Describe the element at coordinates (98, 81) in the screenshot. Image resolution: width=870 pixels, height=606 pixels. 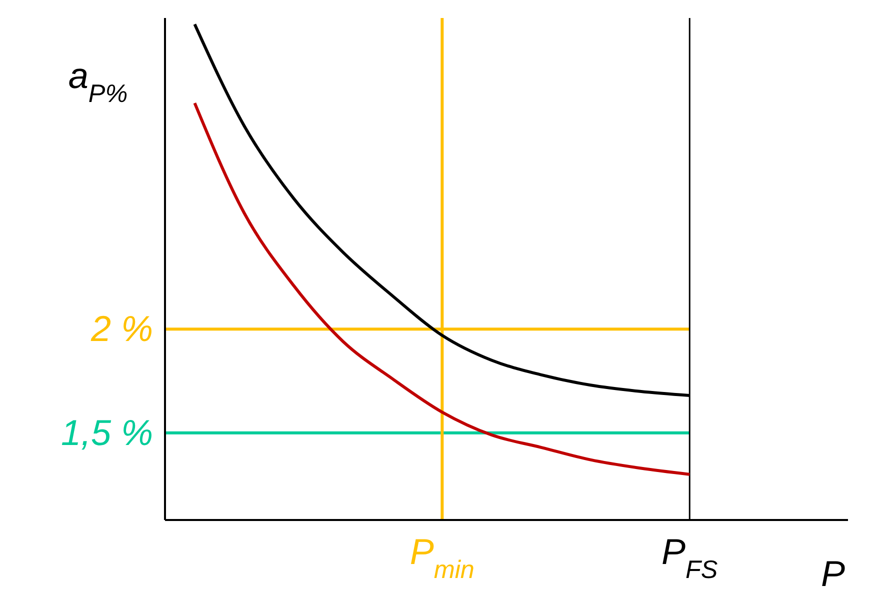
I see `y-axis-title: a$_{P%}$` at that location.